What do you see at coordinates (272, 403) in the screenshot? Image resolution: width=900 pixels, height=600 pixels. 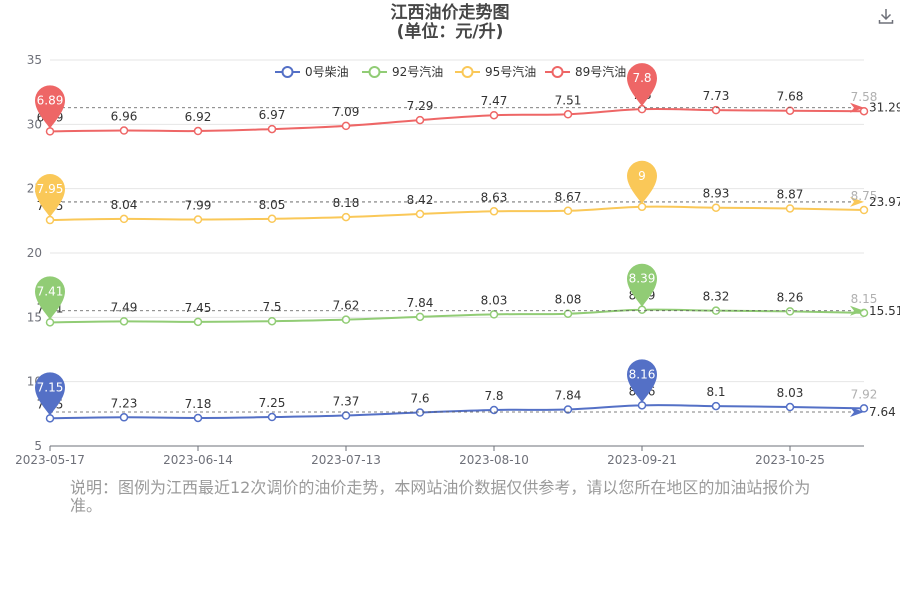 I see `data-label: 7.25` at bounding box center [272, 403].